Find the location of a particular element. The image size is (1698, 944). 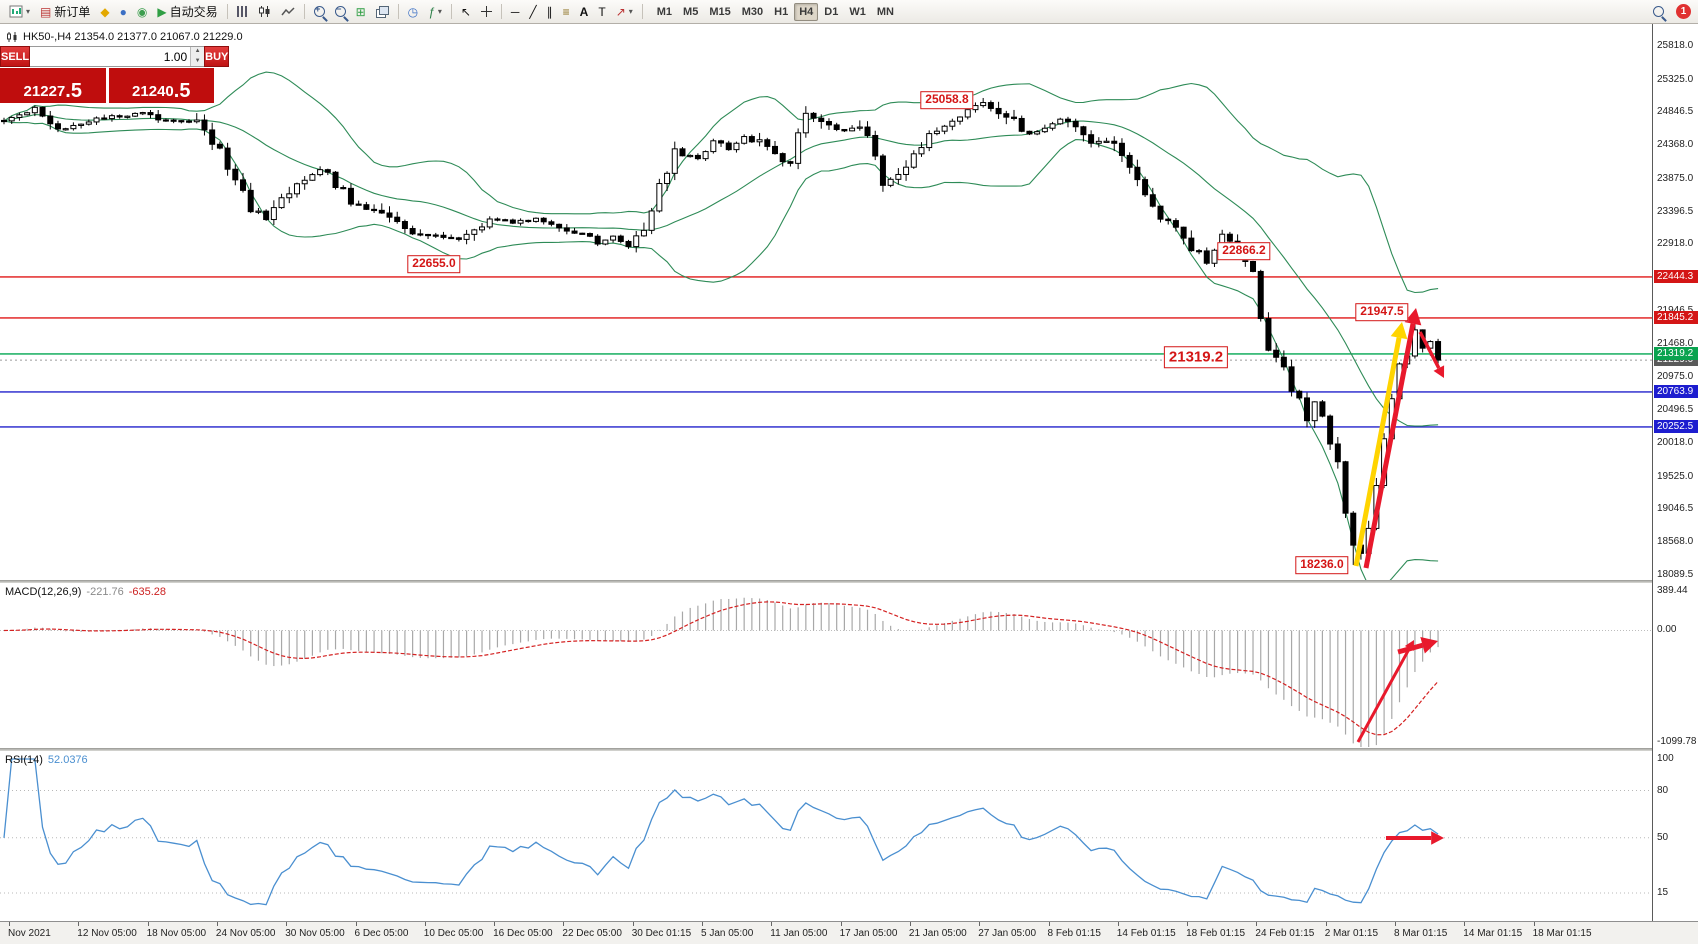

volume-up-button: ▲ is located at coordinates (198, 52).